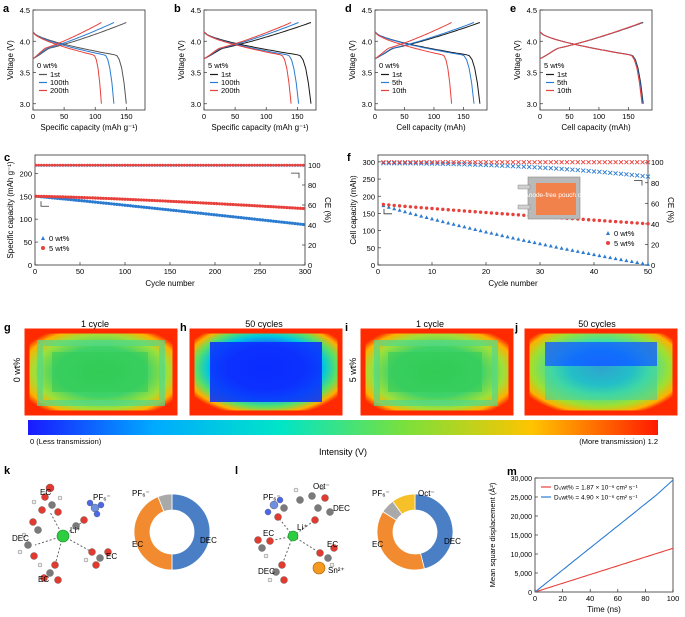 This screenshot has height=617, width=685. Describe the element at coordinates (530, 593) in the screenshot. I see `y-tick-label-m: 0` at that location.